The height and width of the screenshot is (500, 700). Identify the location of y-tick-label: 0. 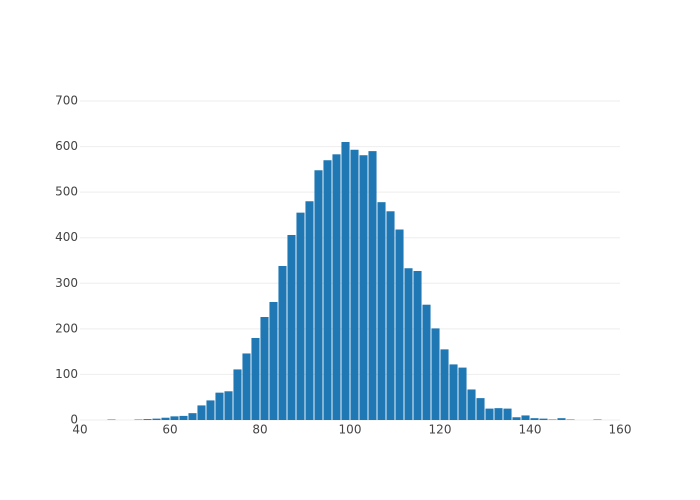
(74, 420).